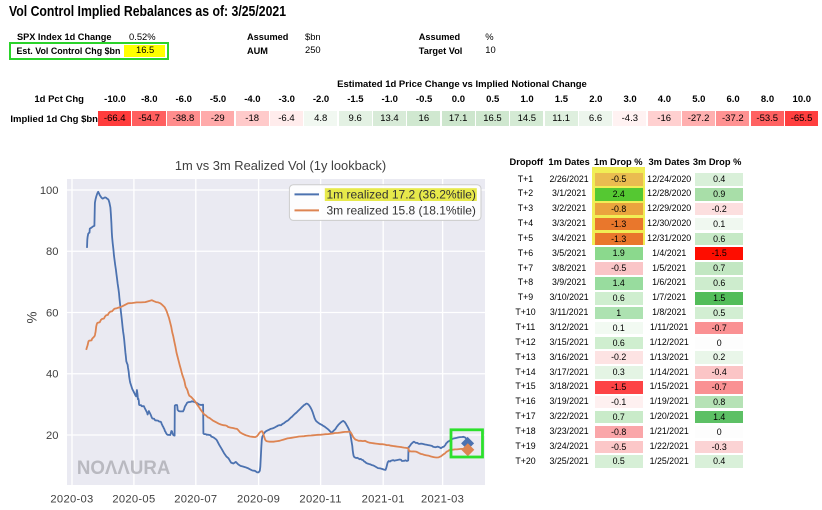  Describe the element at coordinates (49, 191) in the screenshot. I see `svg-text: 100` at that location.